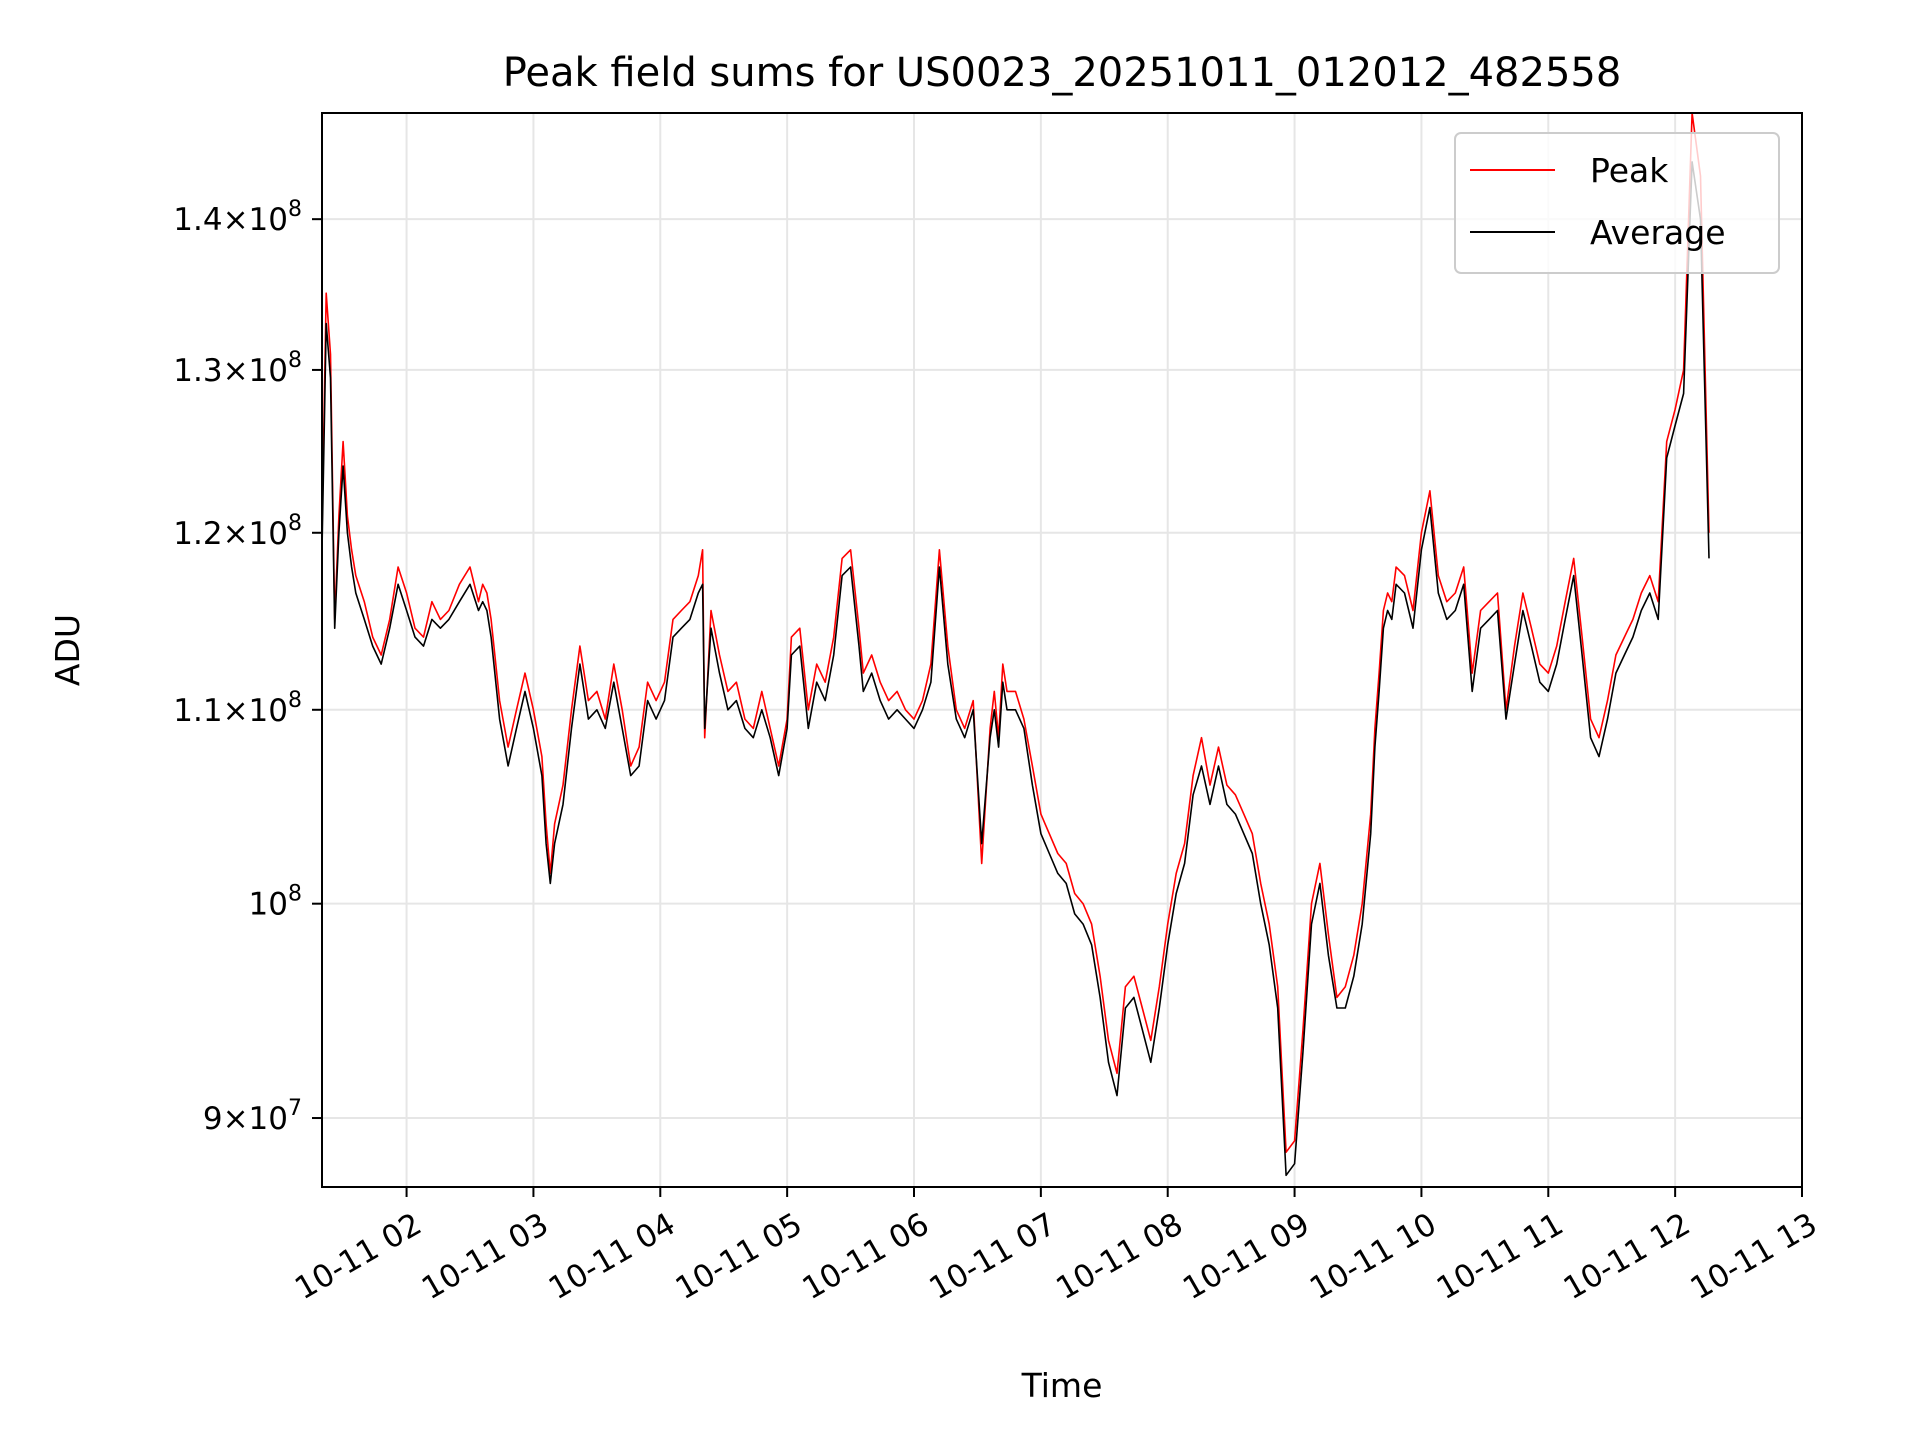  Describe the element at coordinates (275, 902) in the screenshot. I see `y-tick-label: 108` at that location.